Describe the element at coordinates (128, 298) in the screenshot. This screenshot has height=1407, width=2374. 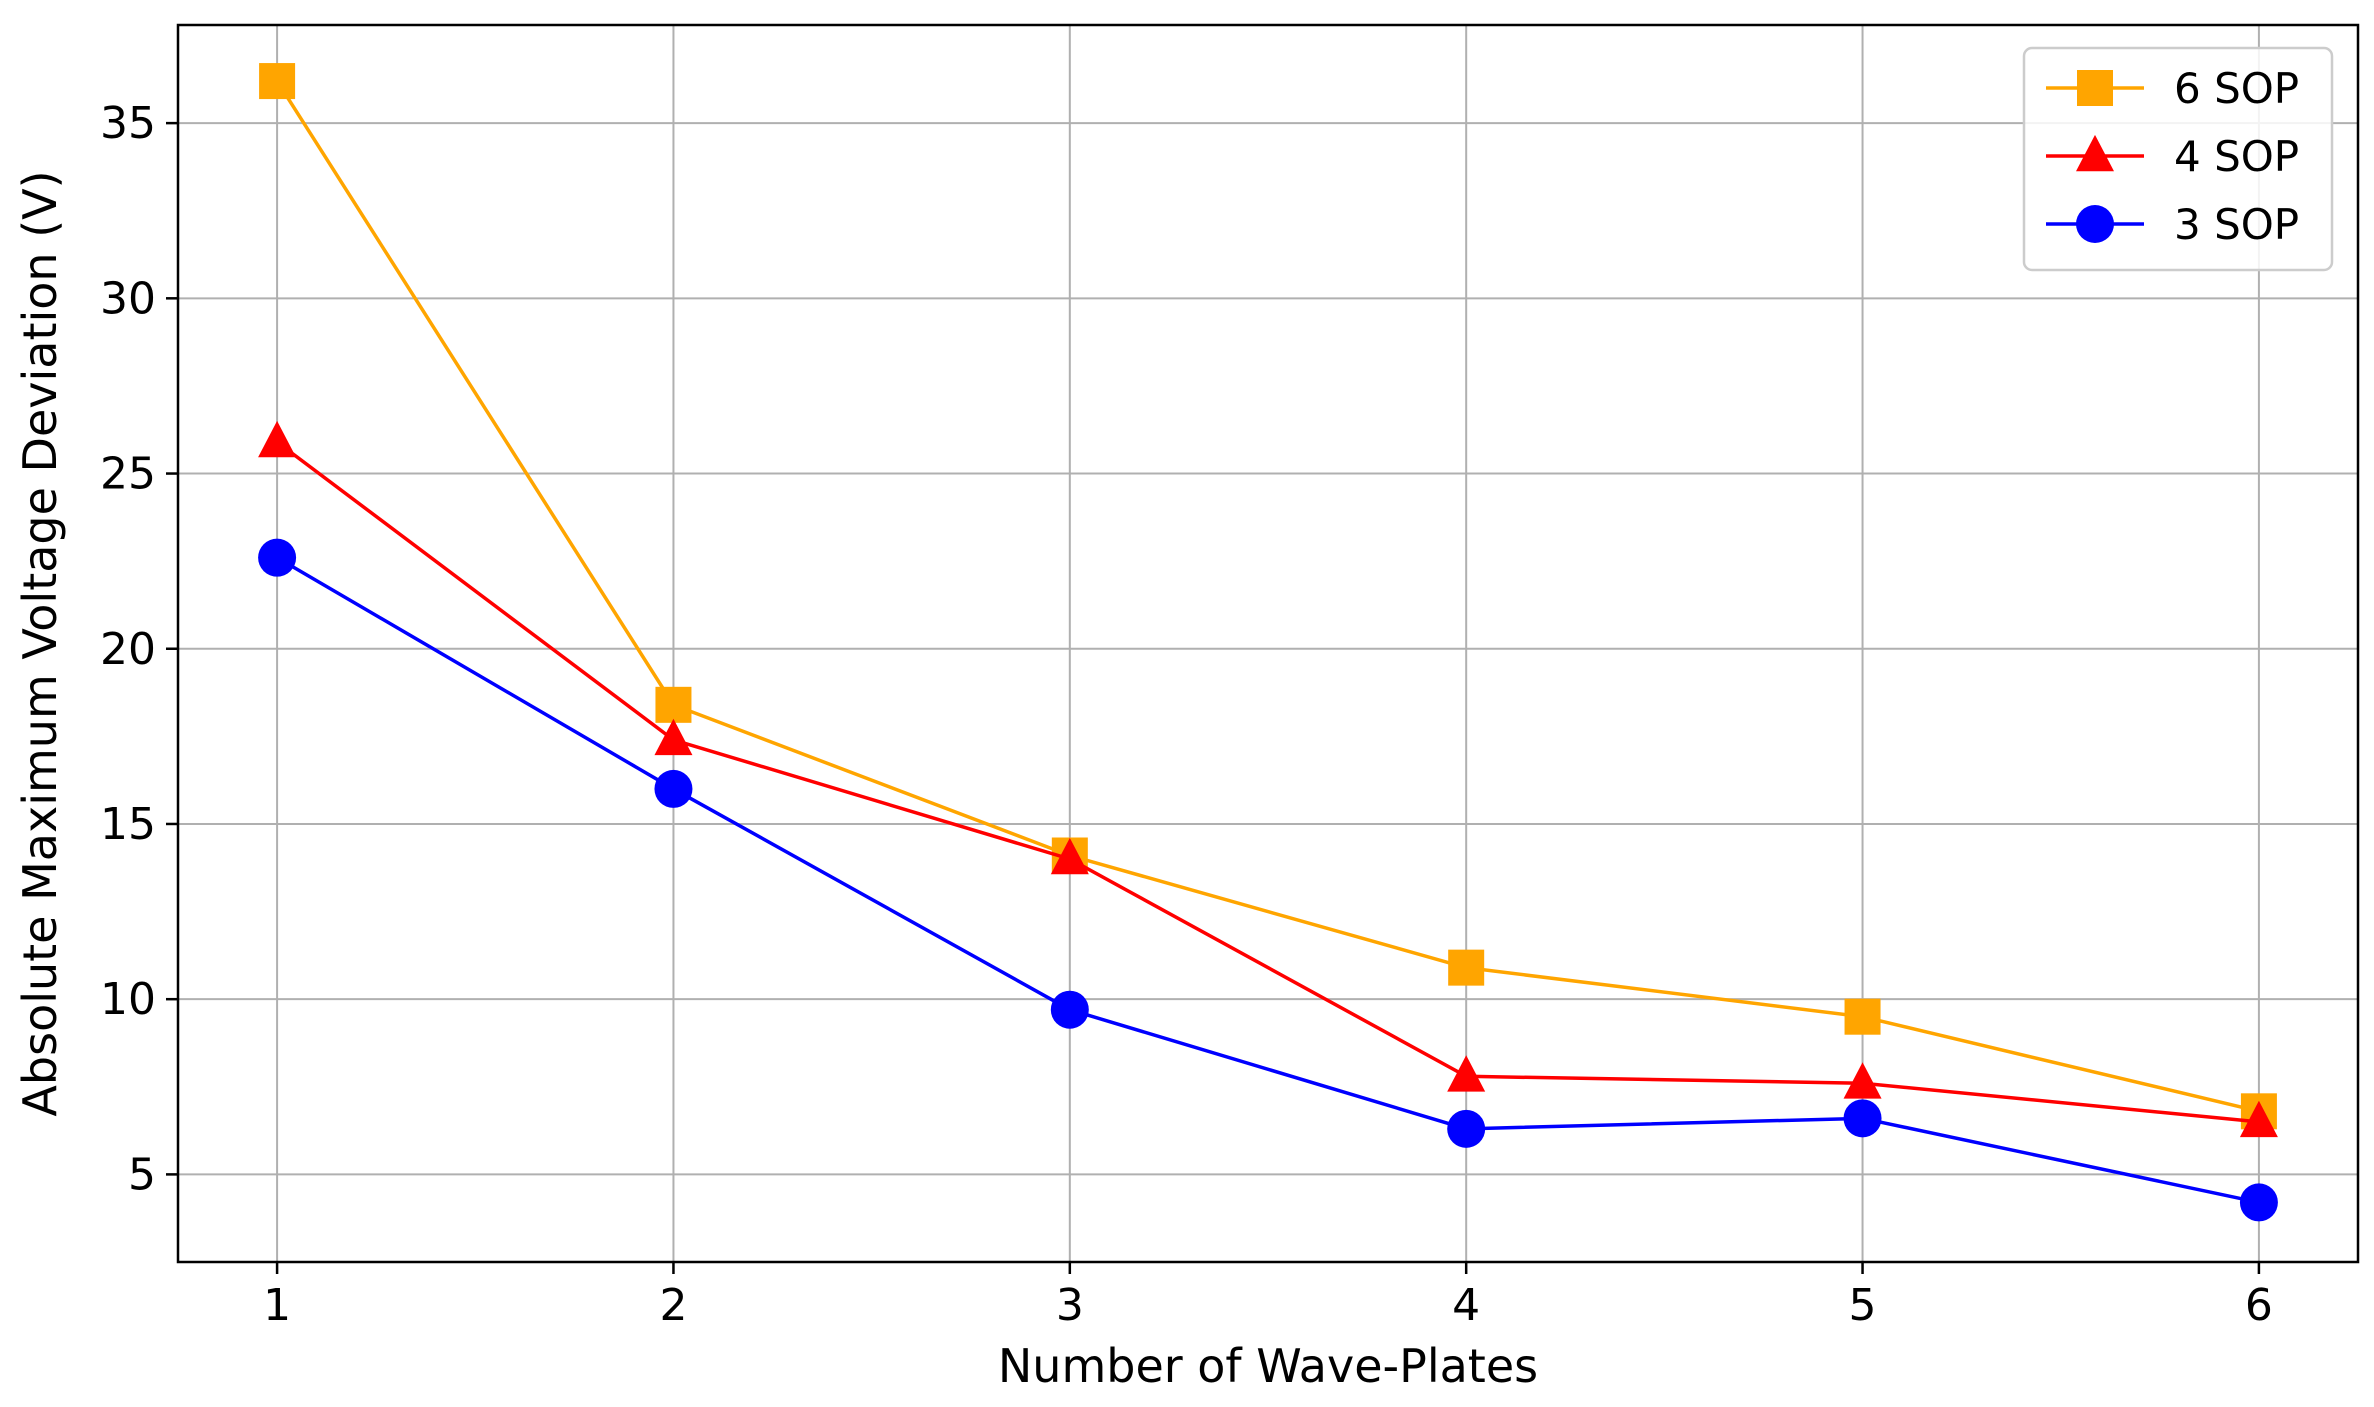
I see `y-tick-label: 30` at that location.